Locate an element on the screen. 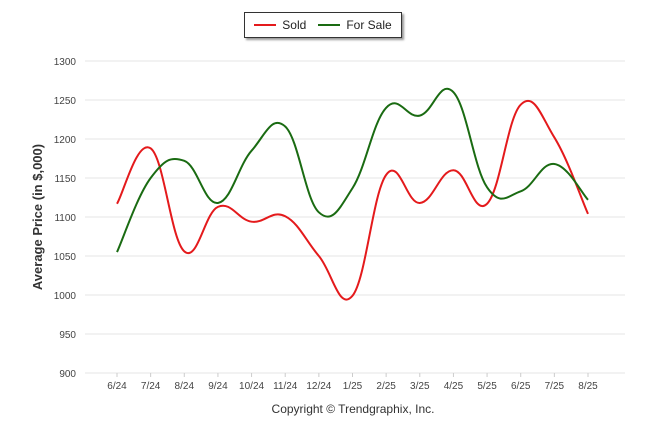 This screenshot has height=434, width=646. x-tick-label: 1/25 is located at coordinates (353, 386).